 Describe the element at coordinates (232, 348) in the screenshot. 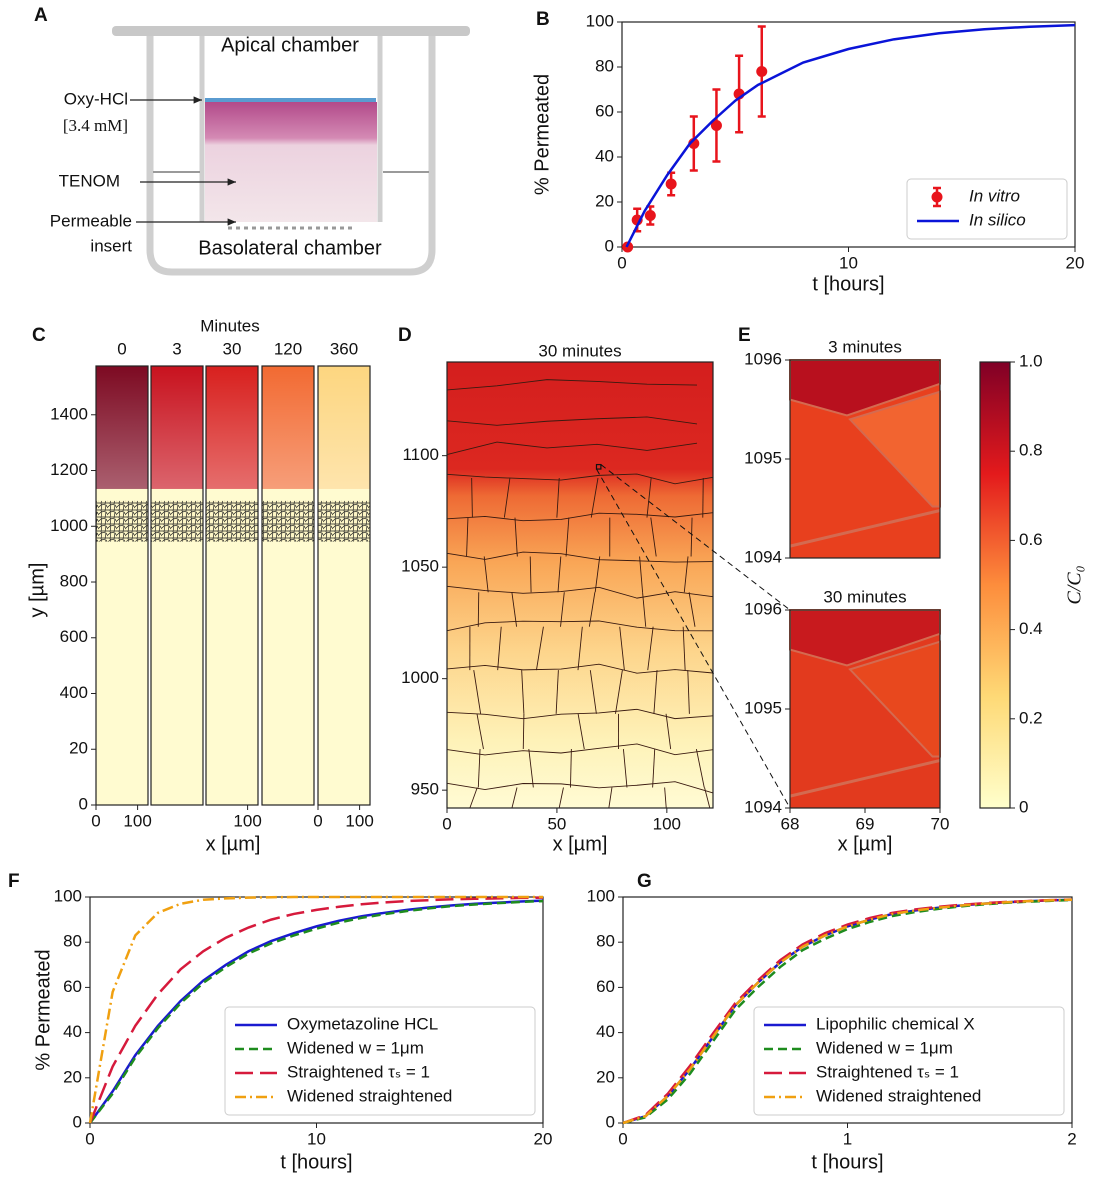

I see `strip-label: 30` at that location.